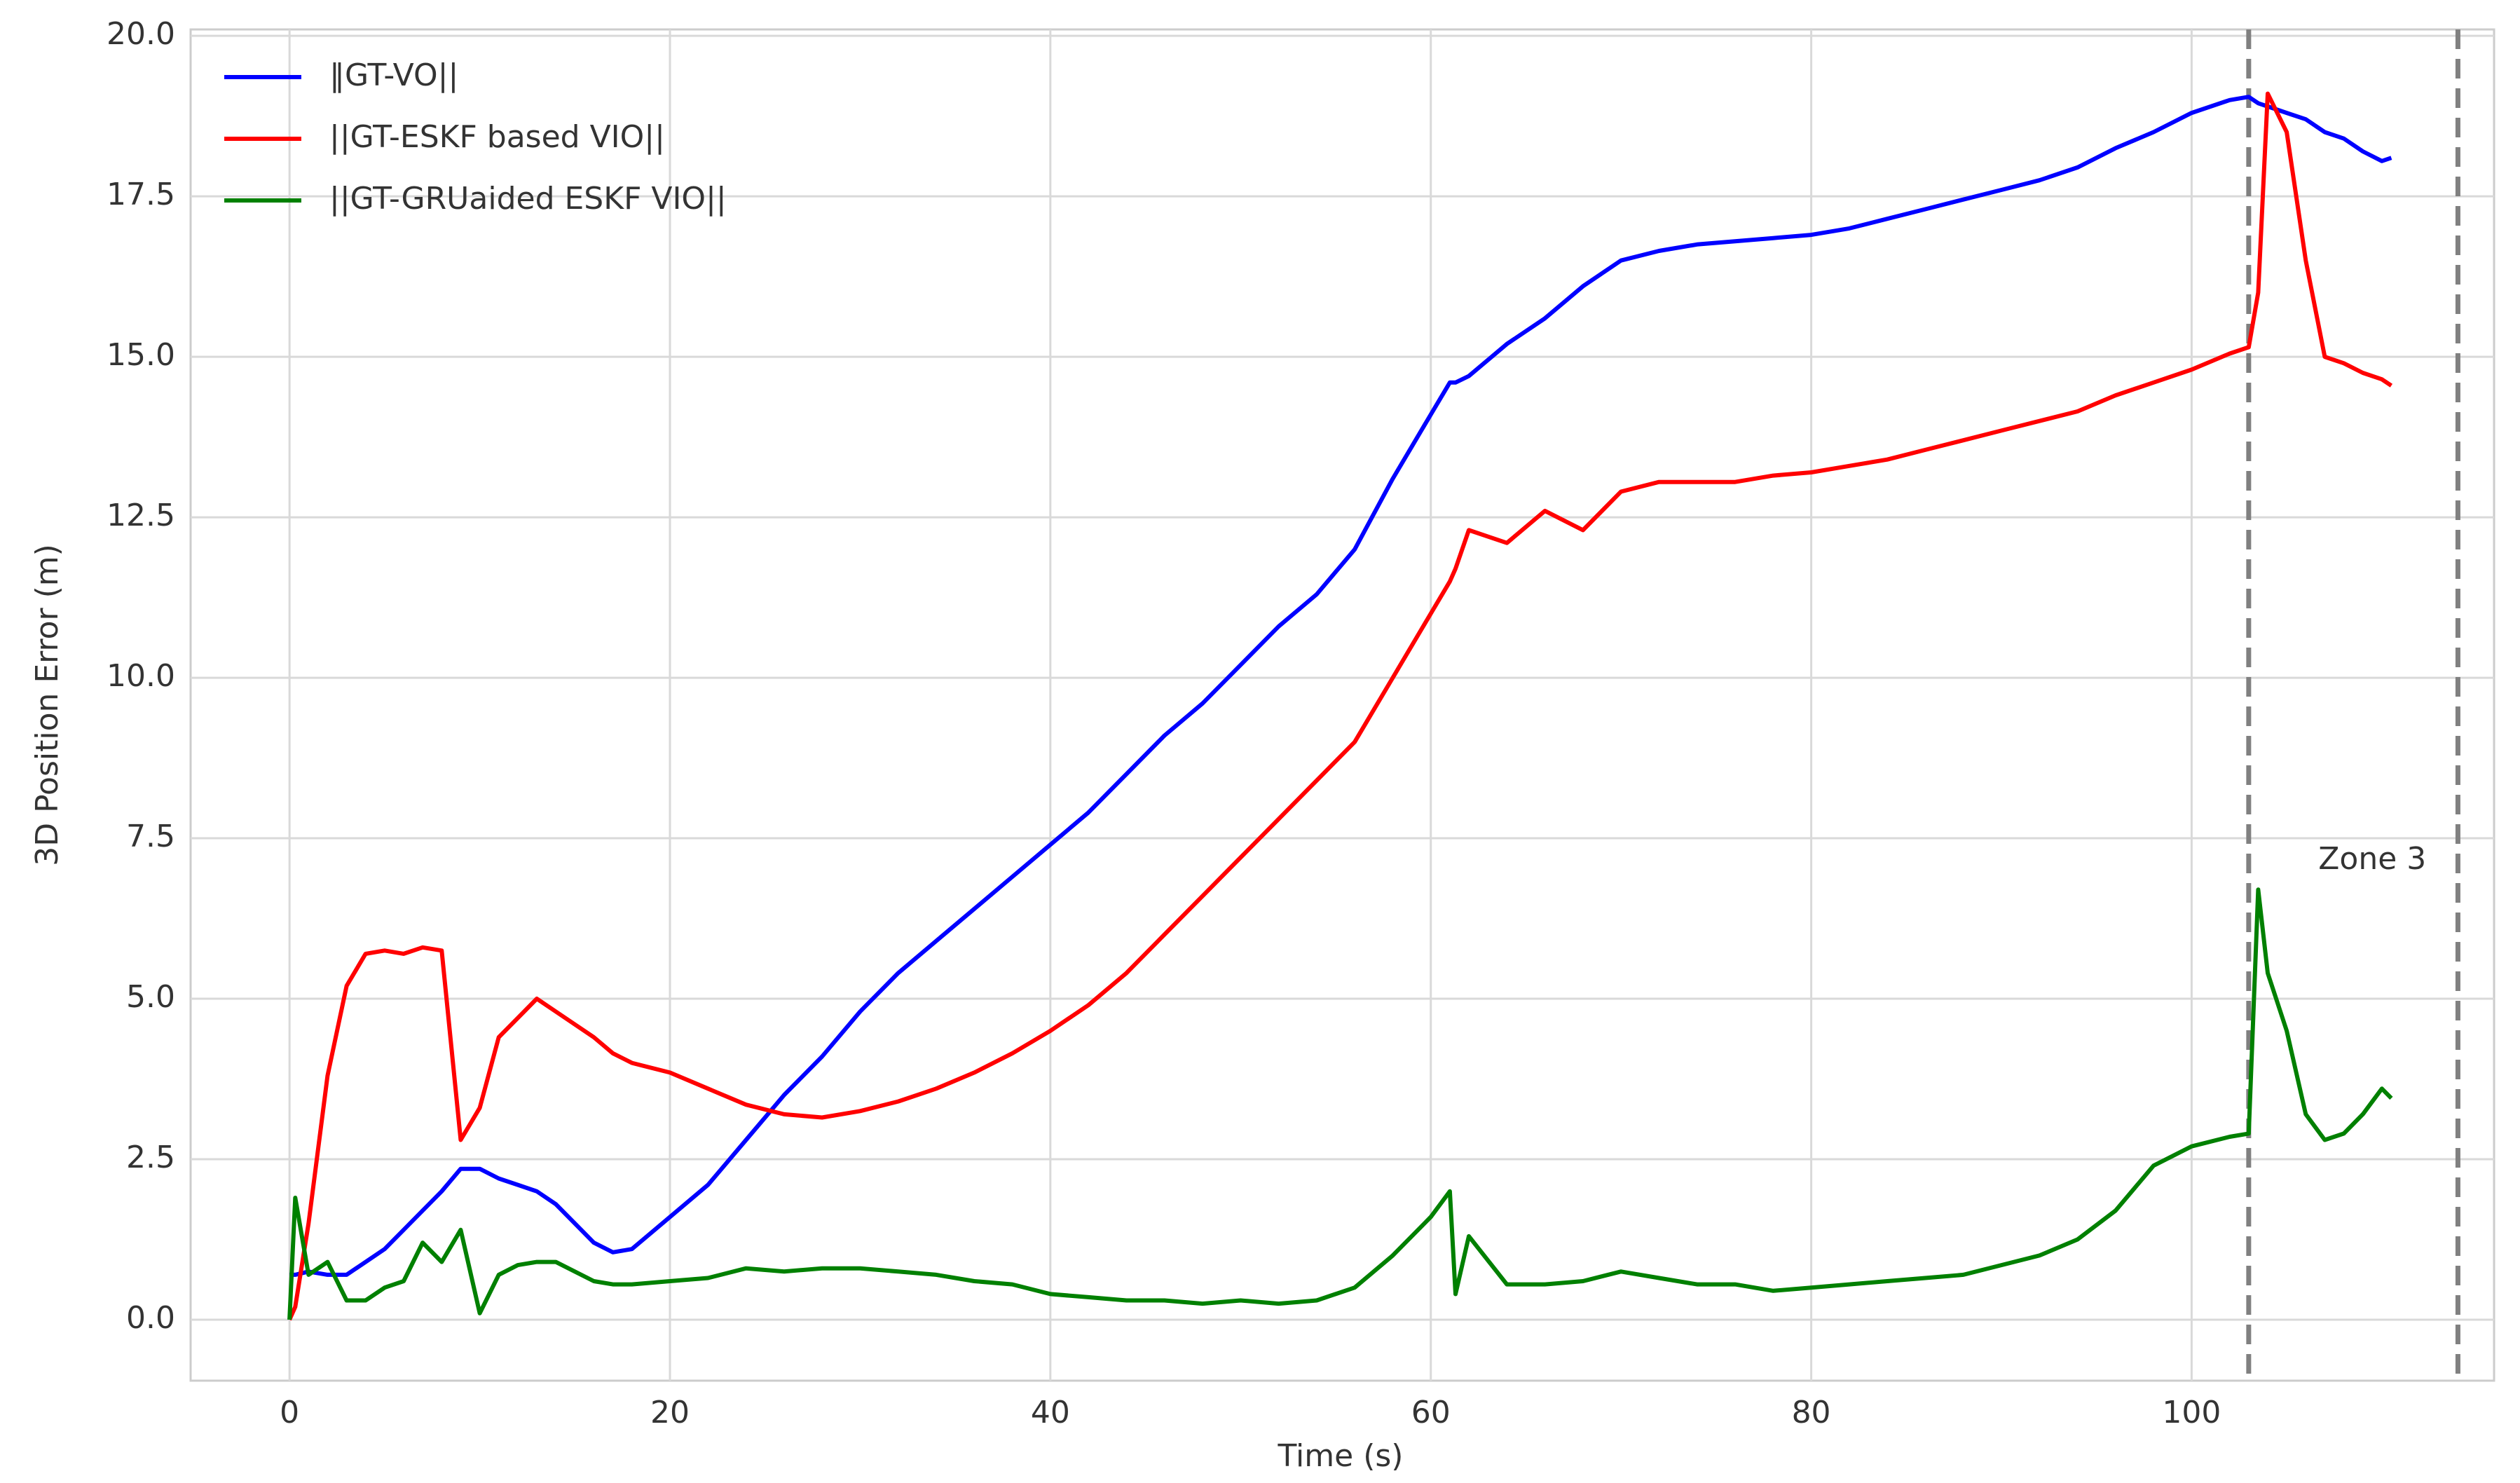 Image resolution: width=2520 pixels, height=1483 pixels. Describe the element at coordinates (141, 355) in the screenshot. I see `y-tick-label: 15.0` at that location.